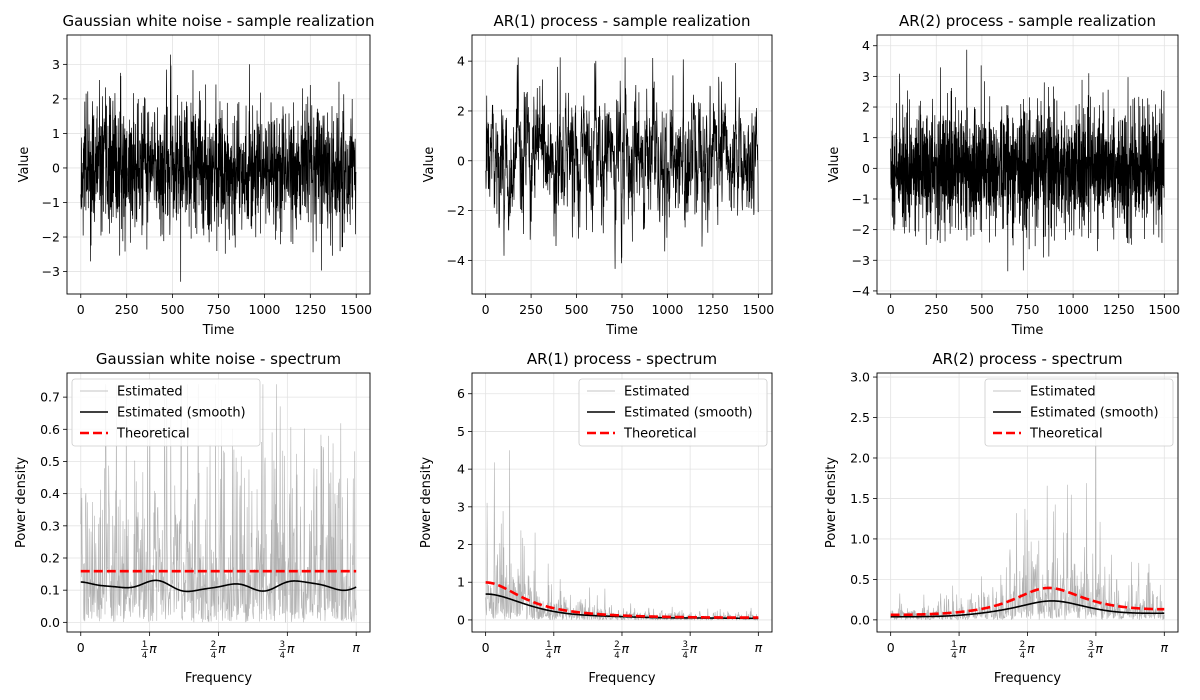 This screenshot has width=1200, height=700. I want to click on x-tick-label: 750, so click(622, 309).